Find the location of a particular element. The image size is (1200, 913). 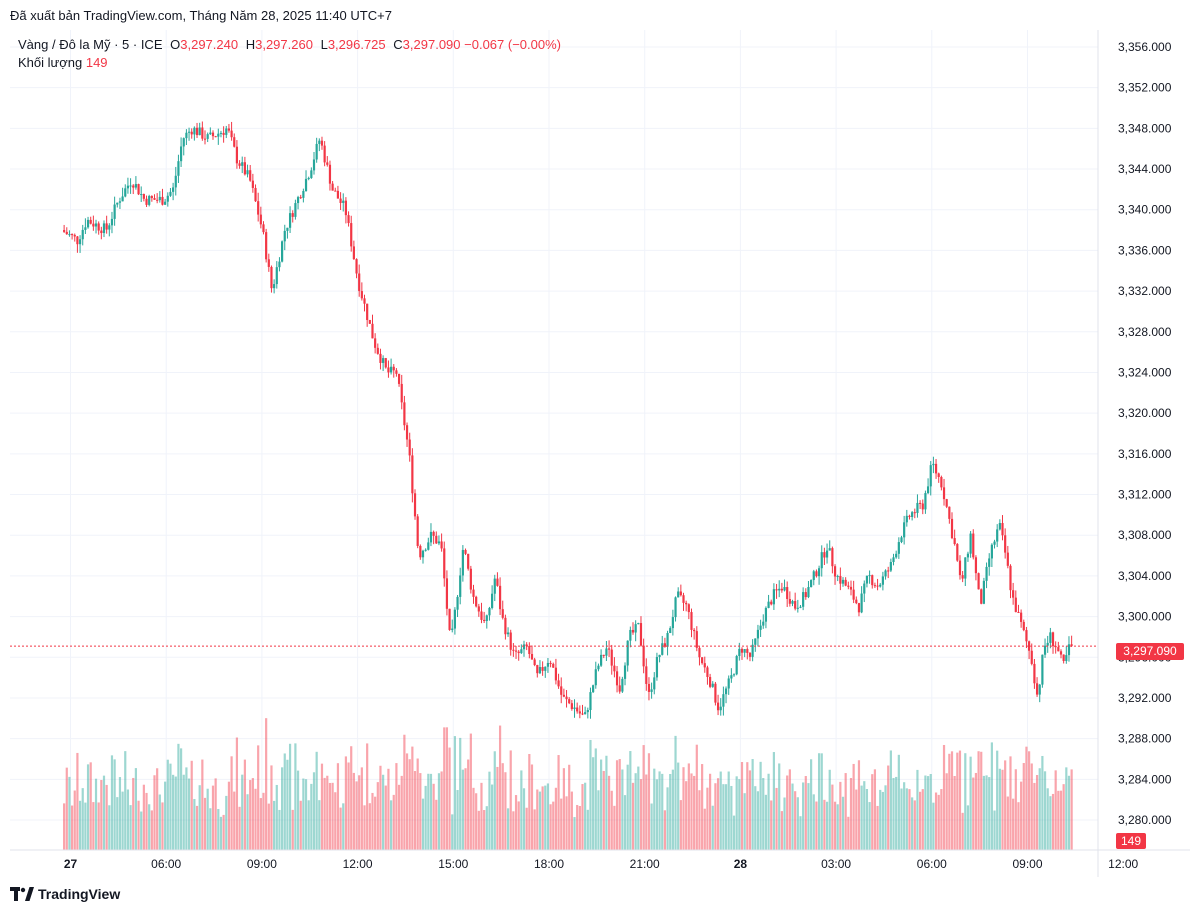

price-tick-label: 3,356.000 is located at coordinates (1145, 47).